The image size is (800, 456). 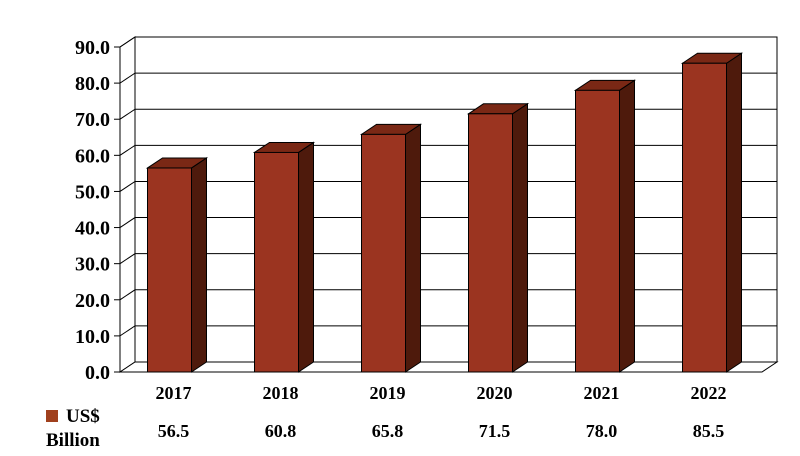 I want to click on data-value-label: 60.8, so click(x=281, y=431).